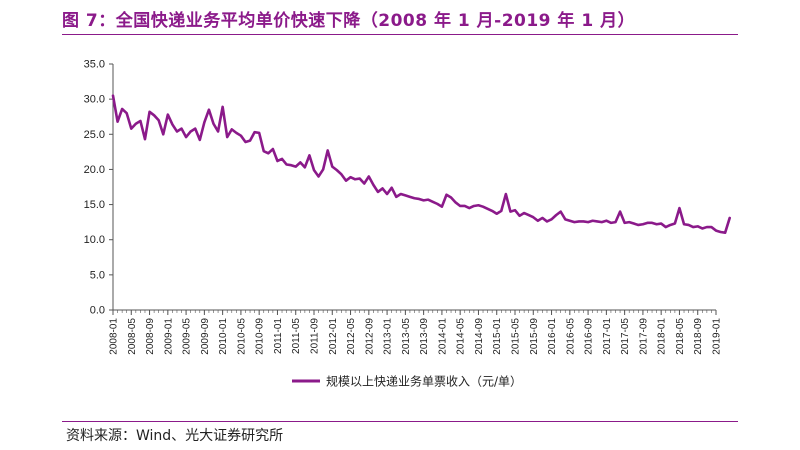 This screenshot has height=450, width=800. What do you see at coordinates (497, 336) in the screenshot?
I see `x-tick-label: 2015-01` at bounding box center [497, 336].